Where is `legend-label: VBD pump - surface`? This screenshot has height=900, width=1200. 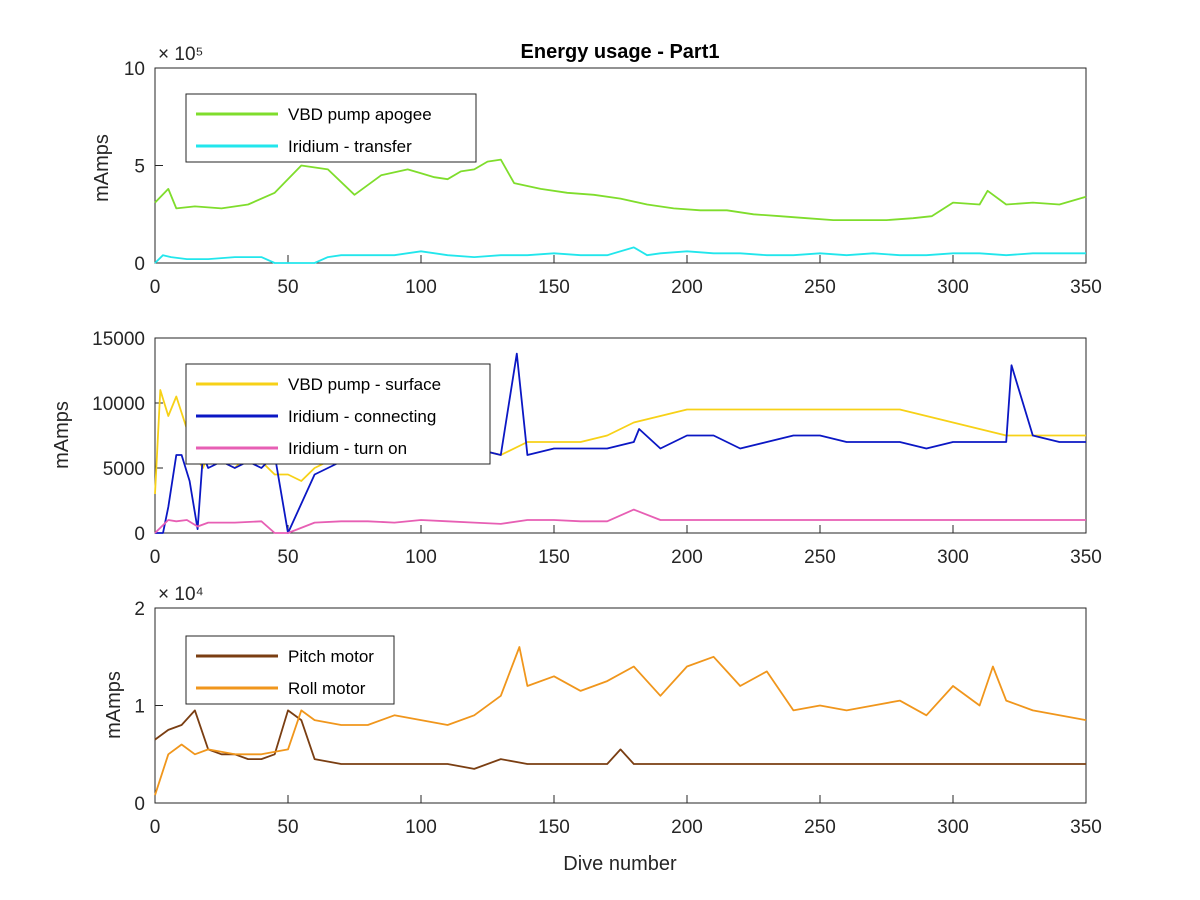 legend-label: VBD pump - surface is located at coordinates (364, 384).